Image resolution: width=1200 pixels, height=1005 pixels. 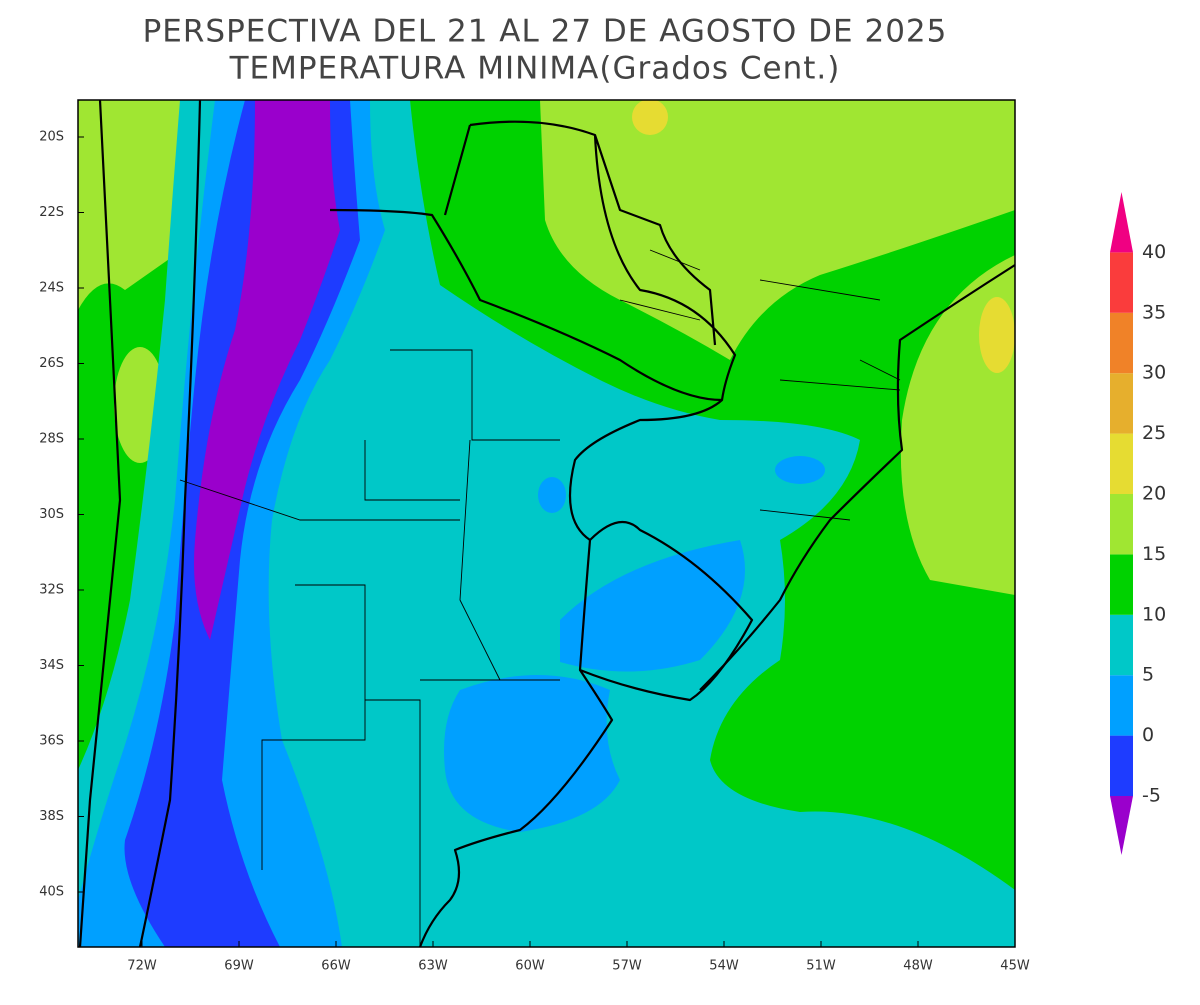 I want to click on lat-label: 30S, so click(x=51, y=514).